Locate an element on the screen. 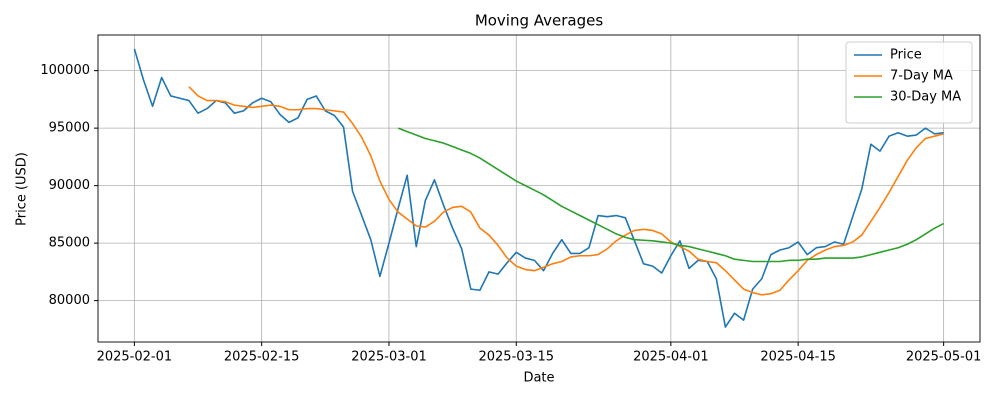 The image size is (1000, 400). x-tick-label: 2025-04-15 is located at coordinates (798, 357).